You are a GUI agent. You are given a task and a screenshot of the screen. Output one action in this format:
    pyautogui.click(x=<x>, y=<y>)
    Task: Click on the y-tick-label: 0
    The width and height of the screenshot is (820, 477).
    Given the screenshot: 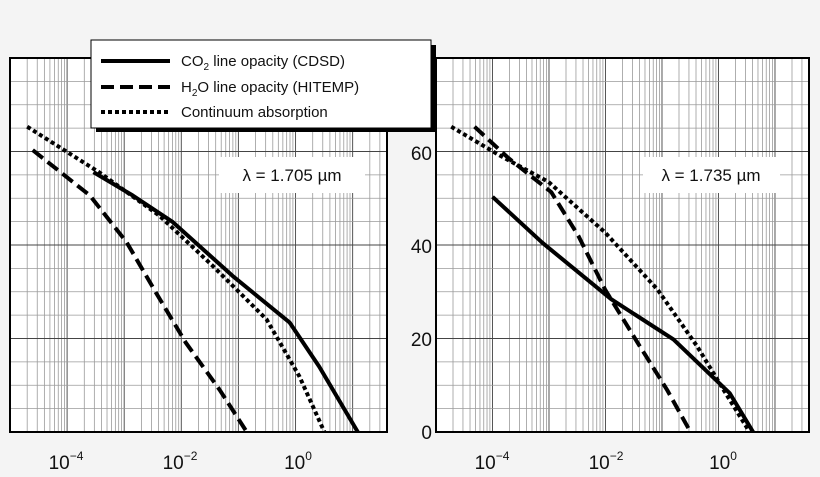 What is the action you would take?
    pyautogui.click(x=426, y=433)
    